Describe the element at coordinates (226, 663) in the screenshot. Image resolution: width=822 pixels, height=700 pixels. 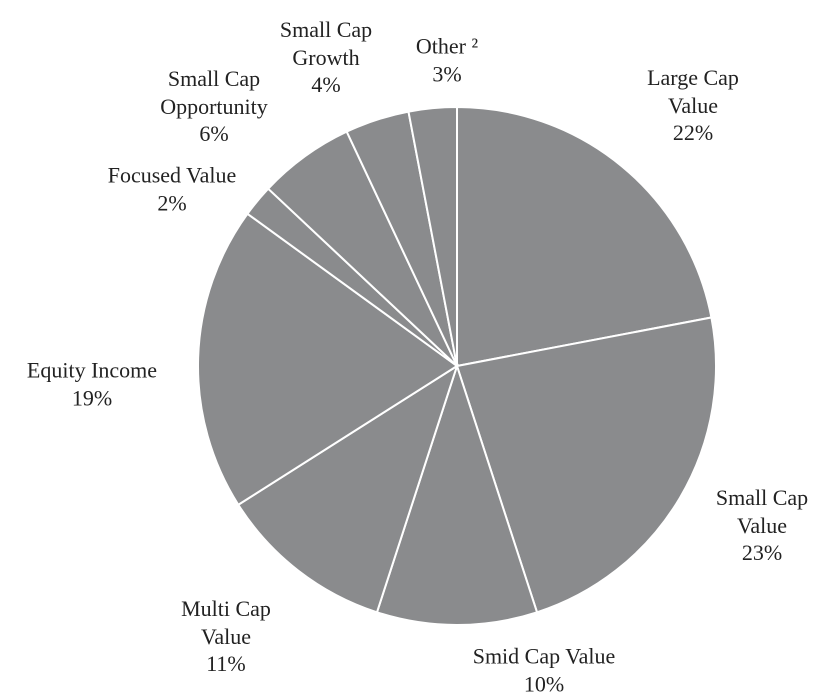
I see `value-label: 11%` at that location.